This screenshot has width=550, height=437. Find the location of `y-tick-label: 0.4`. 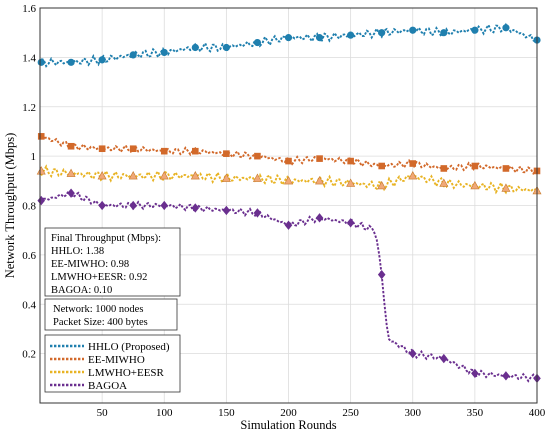

y-tick-label: 0.4 is located at coordinates (29, 305).